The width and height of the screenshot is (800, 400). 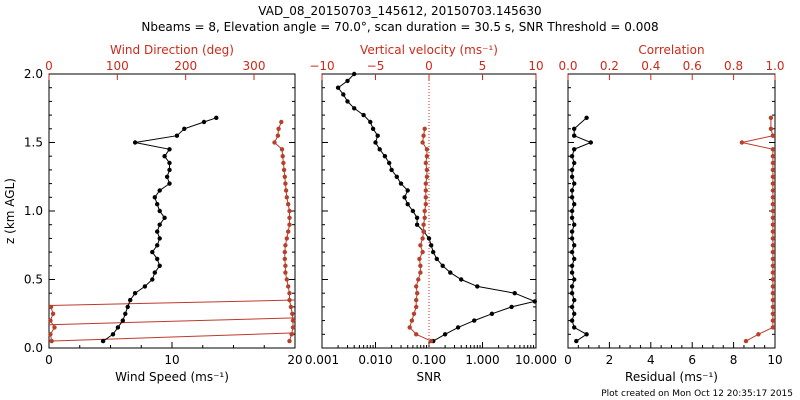 I want to click on y-tick-label: 0.5, so click(x=33, y=280).